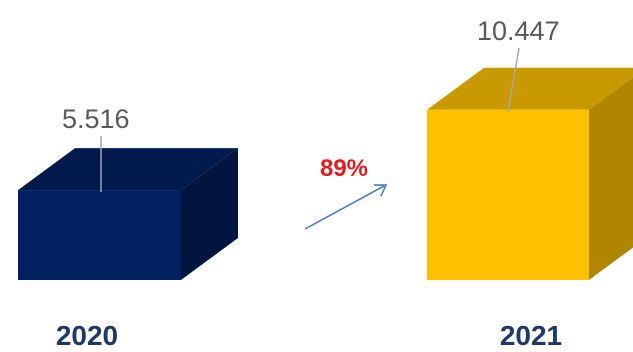  Describe the element at coordinates (99, 235) in the screenshot. I see `bar-2020-front-face` at that location.